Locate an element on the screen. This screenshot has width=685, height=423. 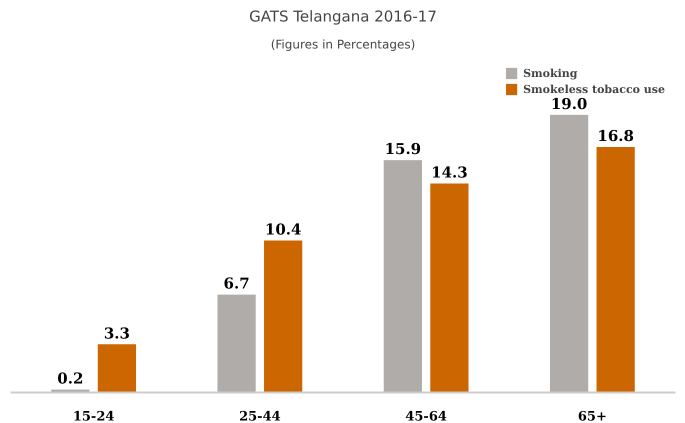
x-tick-label: 15-24 is located at coordinates (93, 416).